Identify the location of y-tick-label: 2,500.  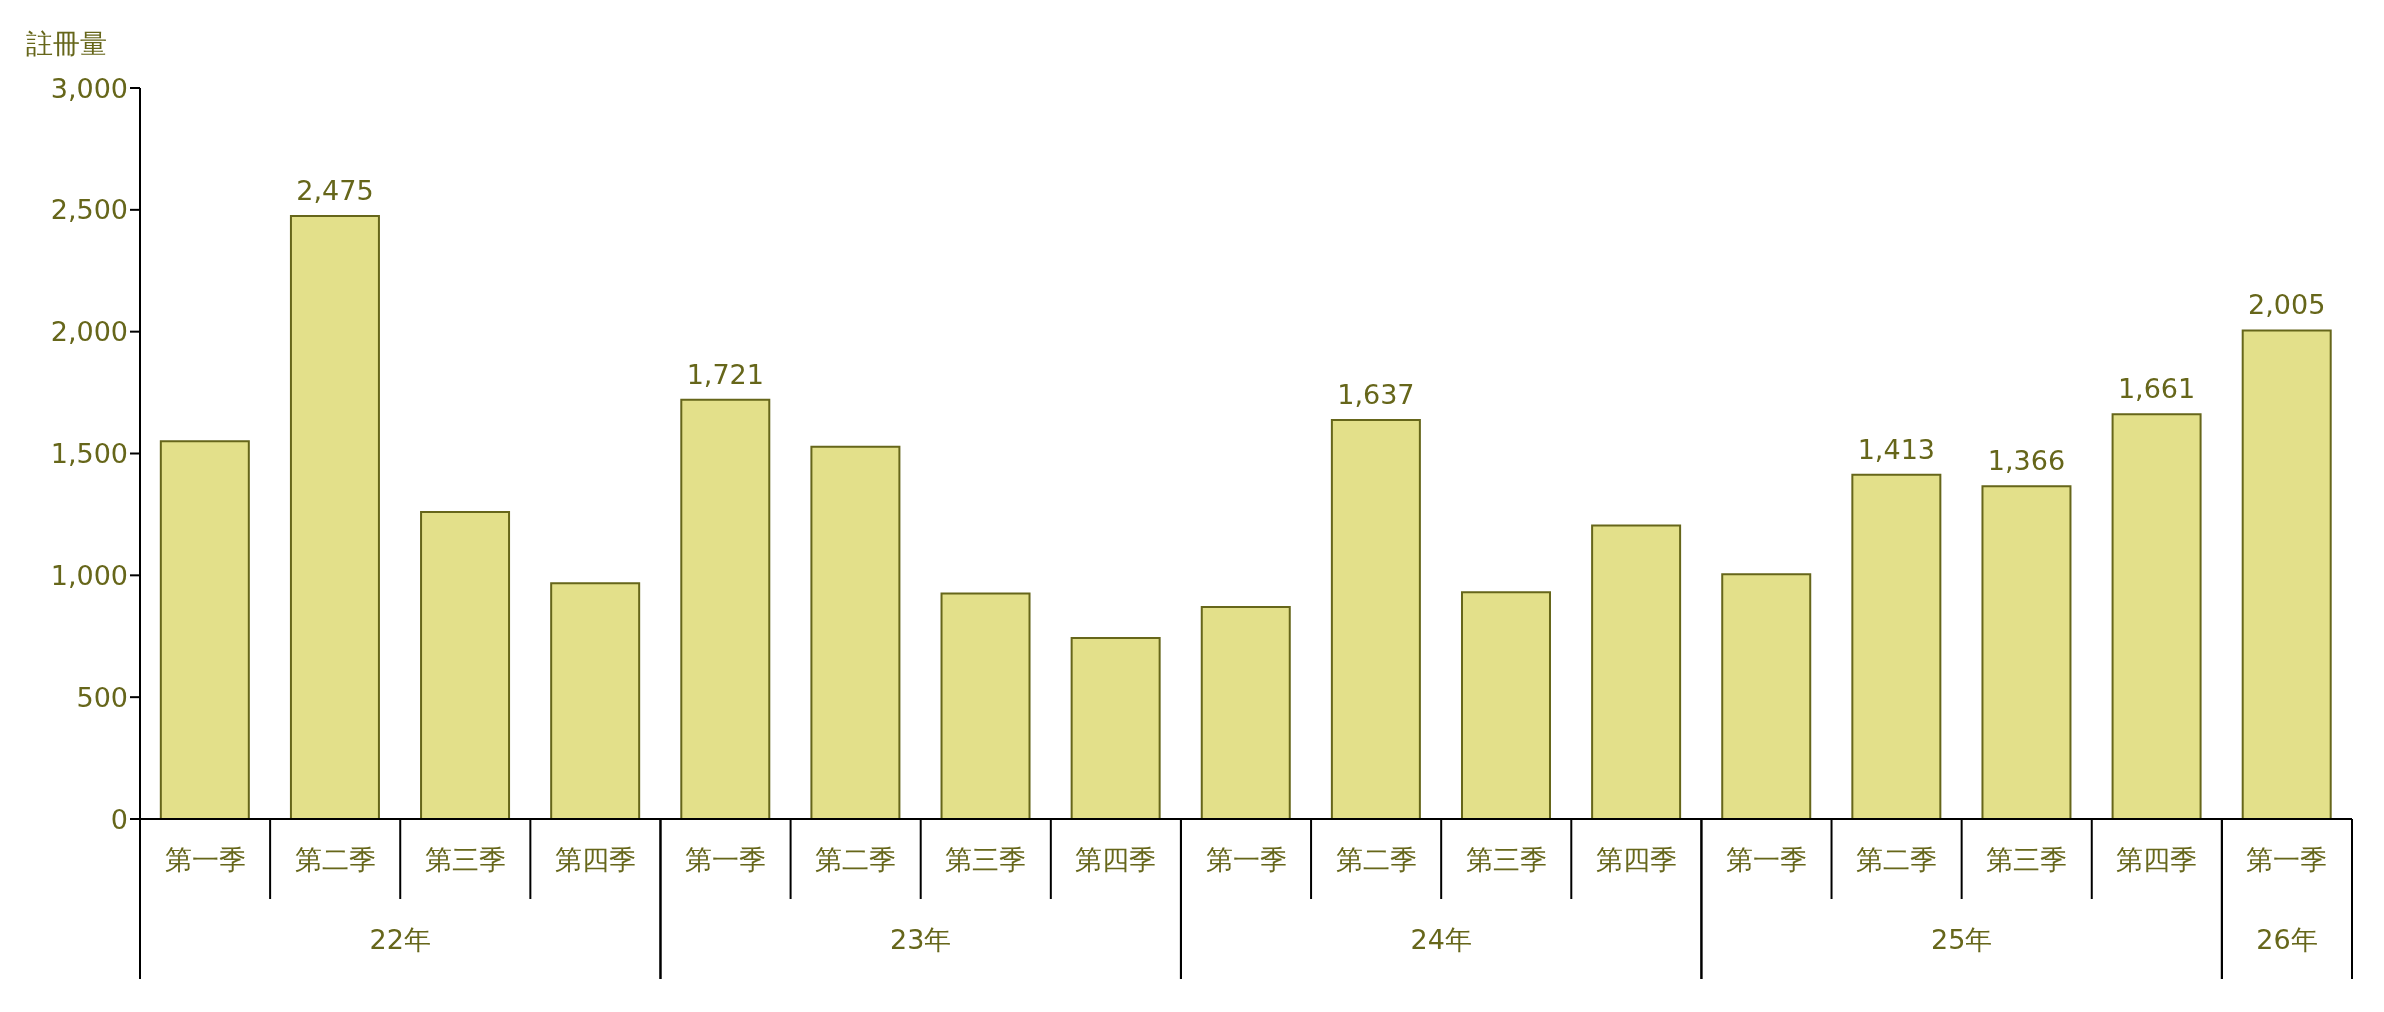
(89, 210).